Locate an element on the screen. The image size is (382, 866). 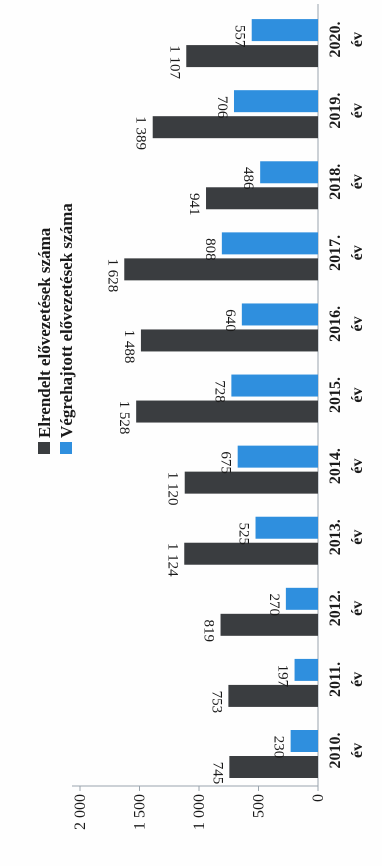
data-label: 1 488 is located at coordinates (129, 347).